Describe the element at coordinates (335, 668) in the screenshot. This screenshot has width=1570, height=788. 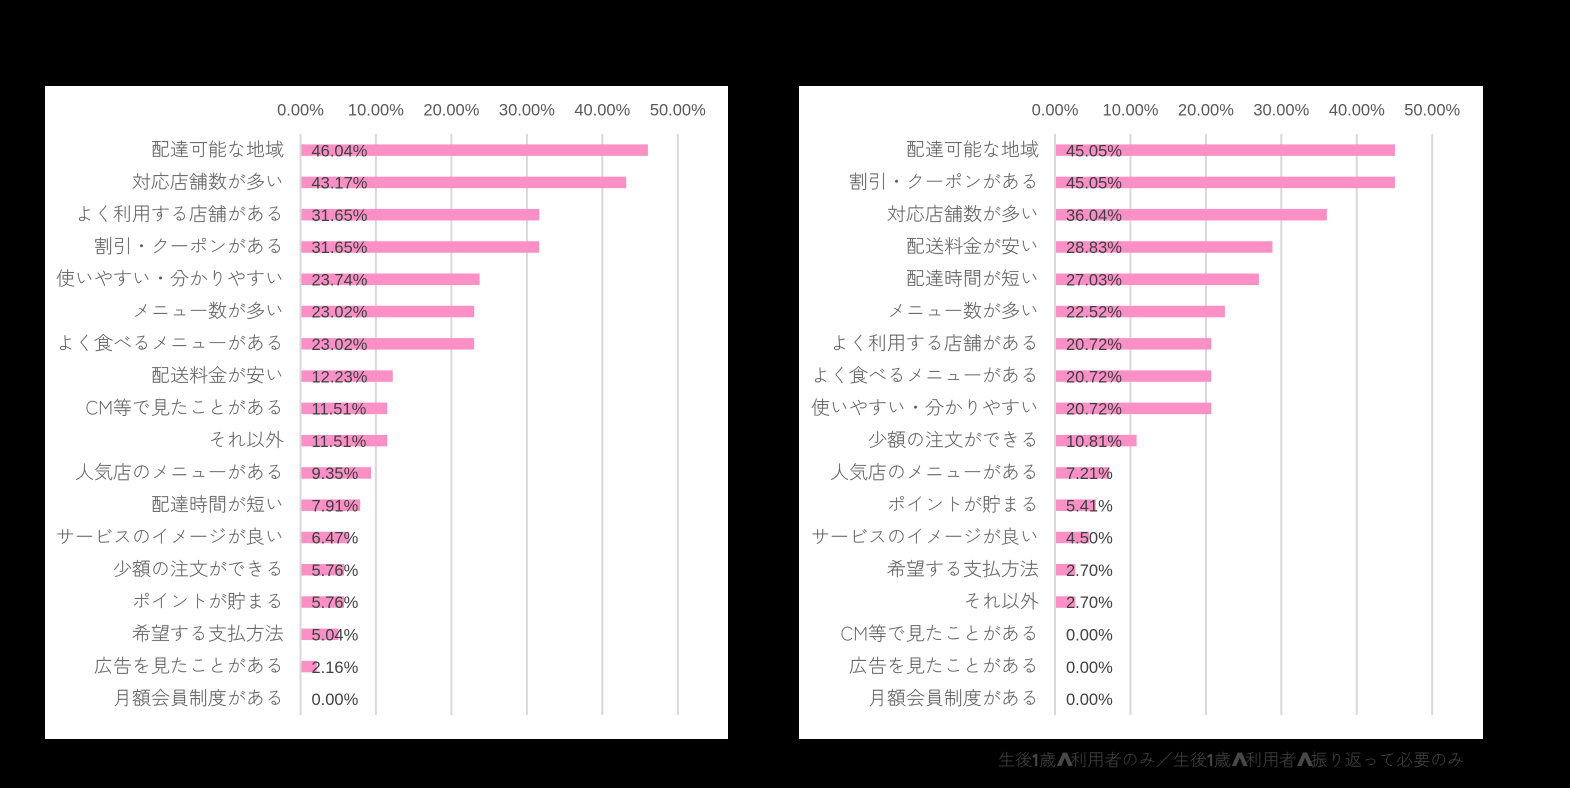
I see `svg-text: 2.16%` at that location.